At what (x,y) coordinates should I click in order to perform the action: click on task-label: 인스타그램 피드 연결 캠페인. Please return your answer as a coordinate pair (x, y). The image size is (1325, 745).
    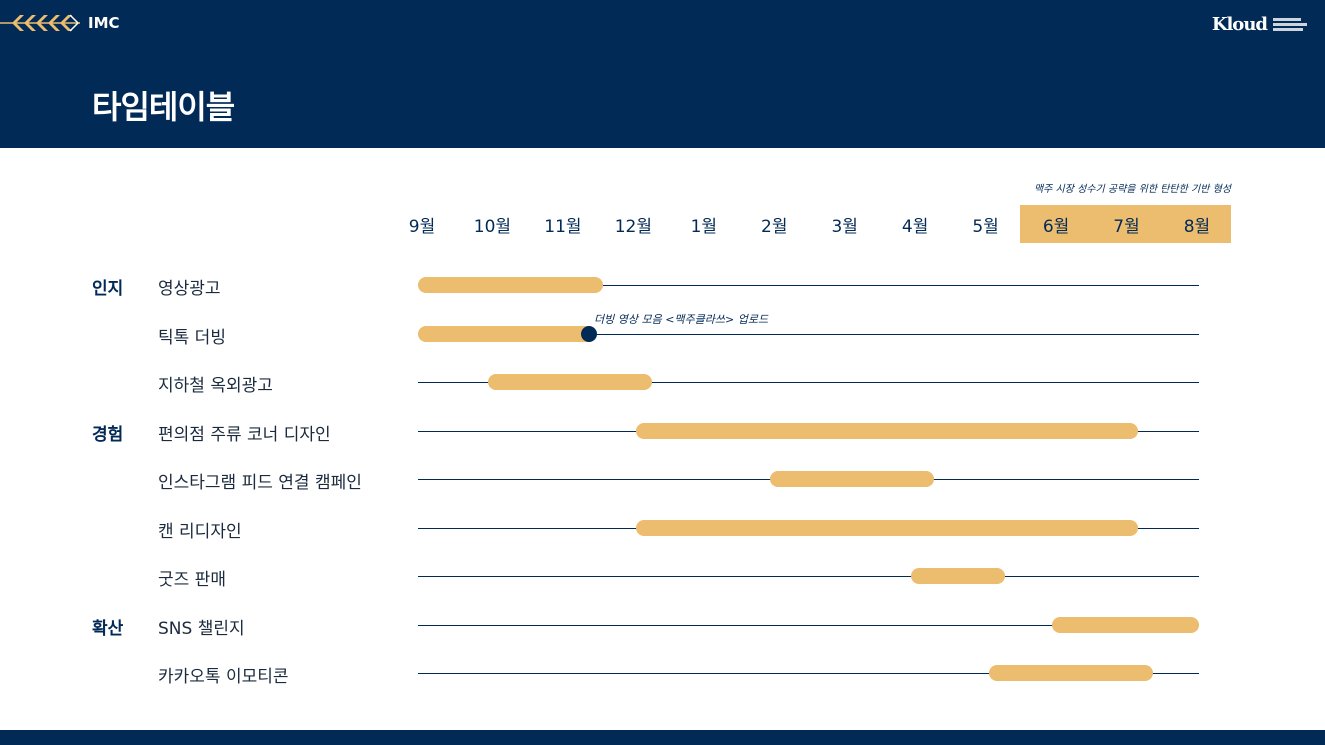
    Looking at the image, I should click on (260, 483).